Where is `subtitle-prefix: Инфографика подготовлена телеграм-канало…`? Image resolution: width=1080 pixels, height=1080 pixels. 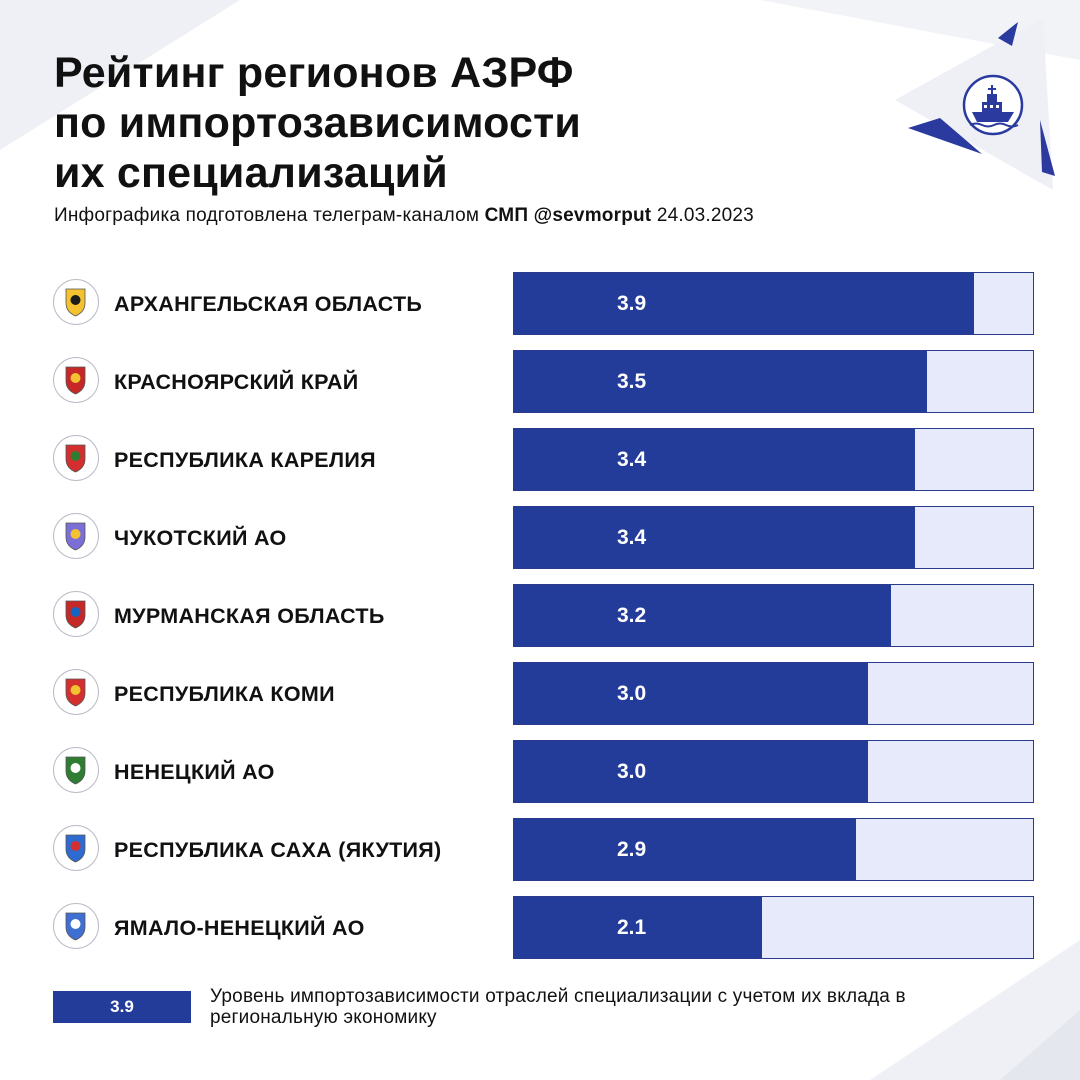 subtitle-prefix: Инфографика подготовлена телеграм-канало… is located at coordinates (267, 215).